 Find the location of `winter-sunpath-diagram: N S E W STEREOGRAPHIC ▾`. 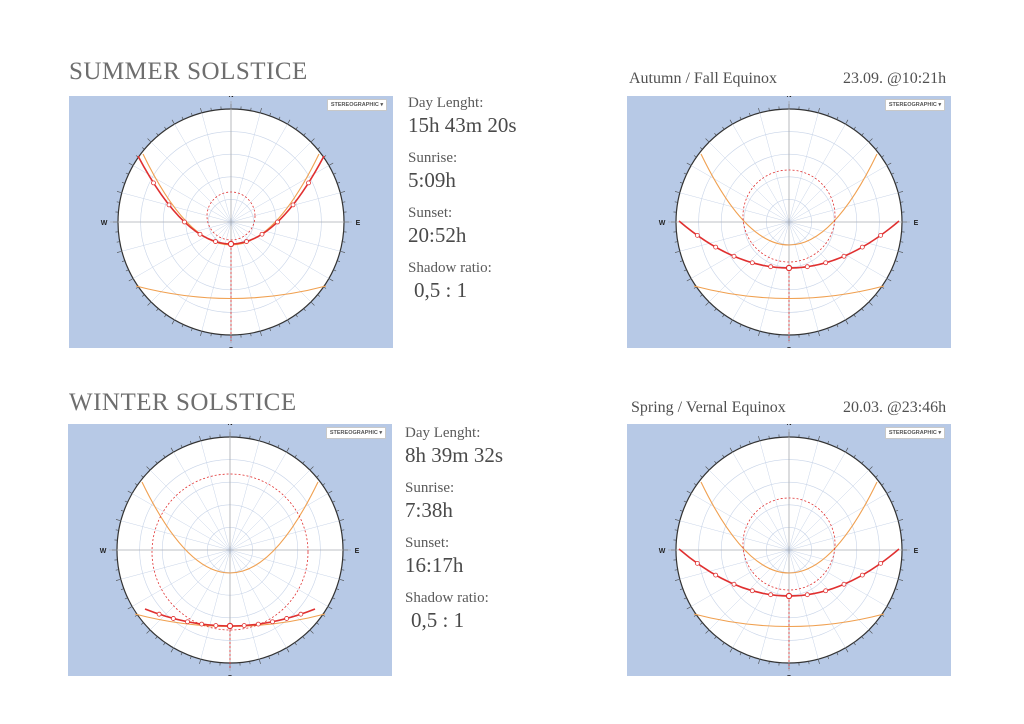

winter-sunpath-diagram: N S E W STEREOGRAPHIC ▾ is located at coordinates (230, 550).